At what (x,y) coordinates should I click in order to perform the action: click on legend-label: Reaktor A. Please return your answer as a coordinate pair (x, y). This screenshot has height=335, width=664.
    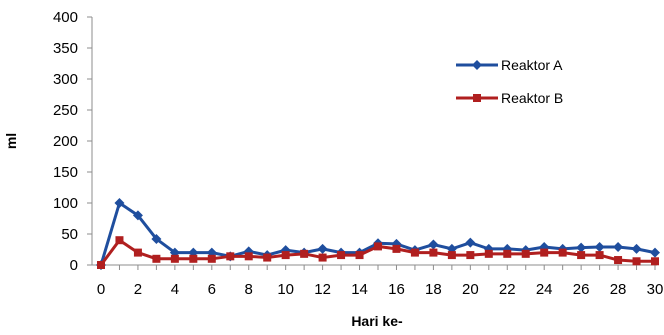
    Looking at the image, I should click on (532, 65).